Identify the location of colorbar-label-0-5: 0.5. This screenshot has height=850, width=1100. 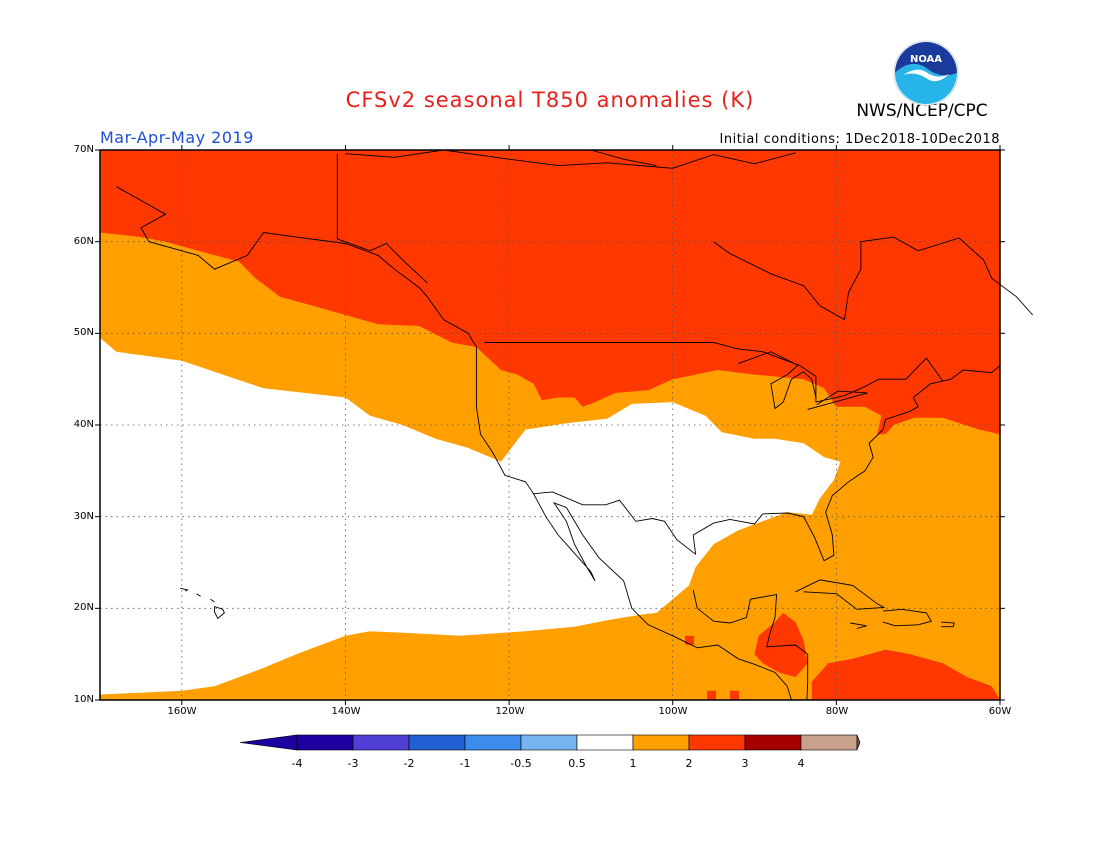
(577, 763).